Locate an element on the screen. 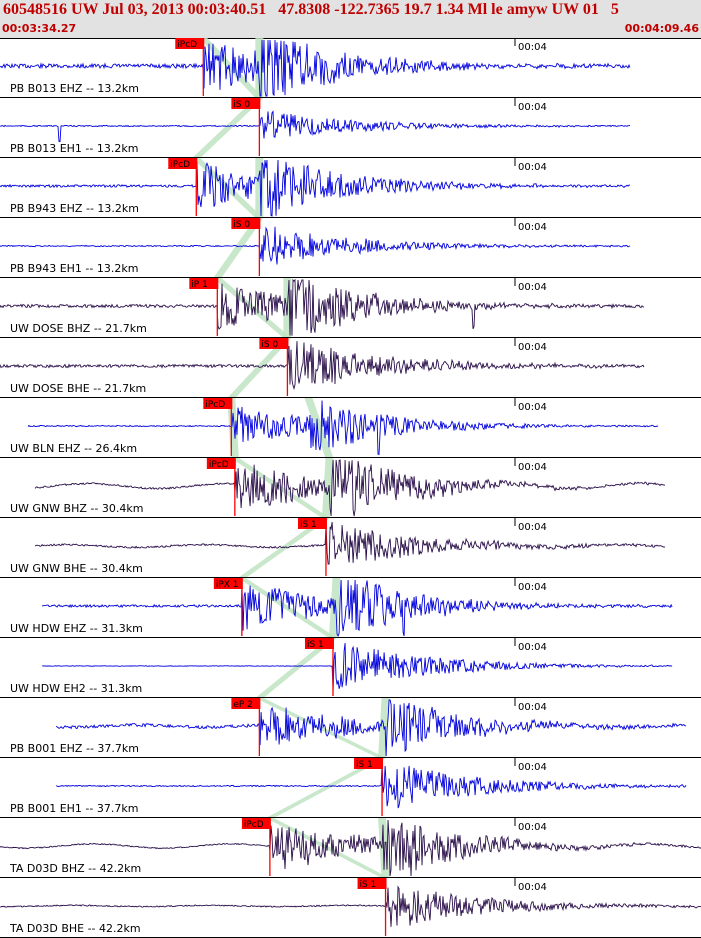 The height and width of the screenshot is (938, 701). station-label: TA D03D BHZ -- 42.2km is located at coordinates (75, 868).